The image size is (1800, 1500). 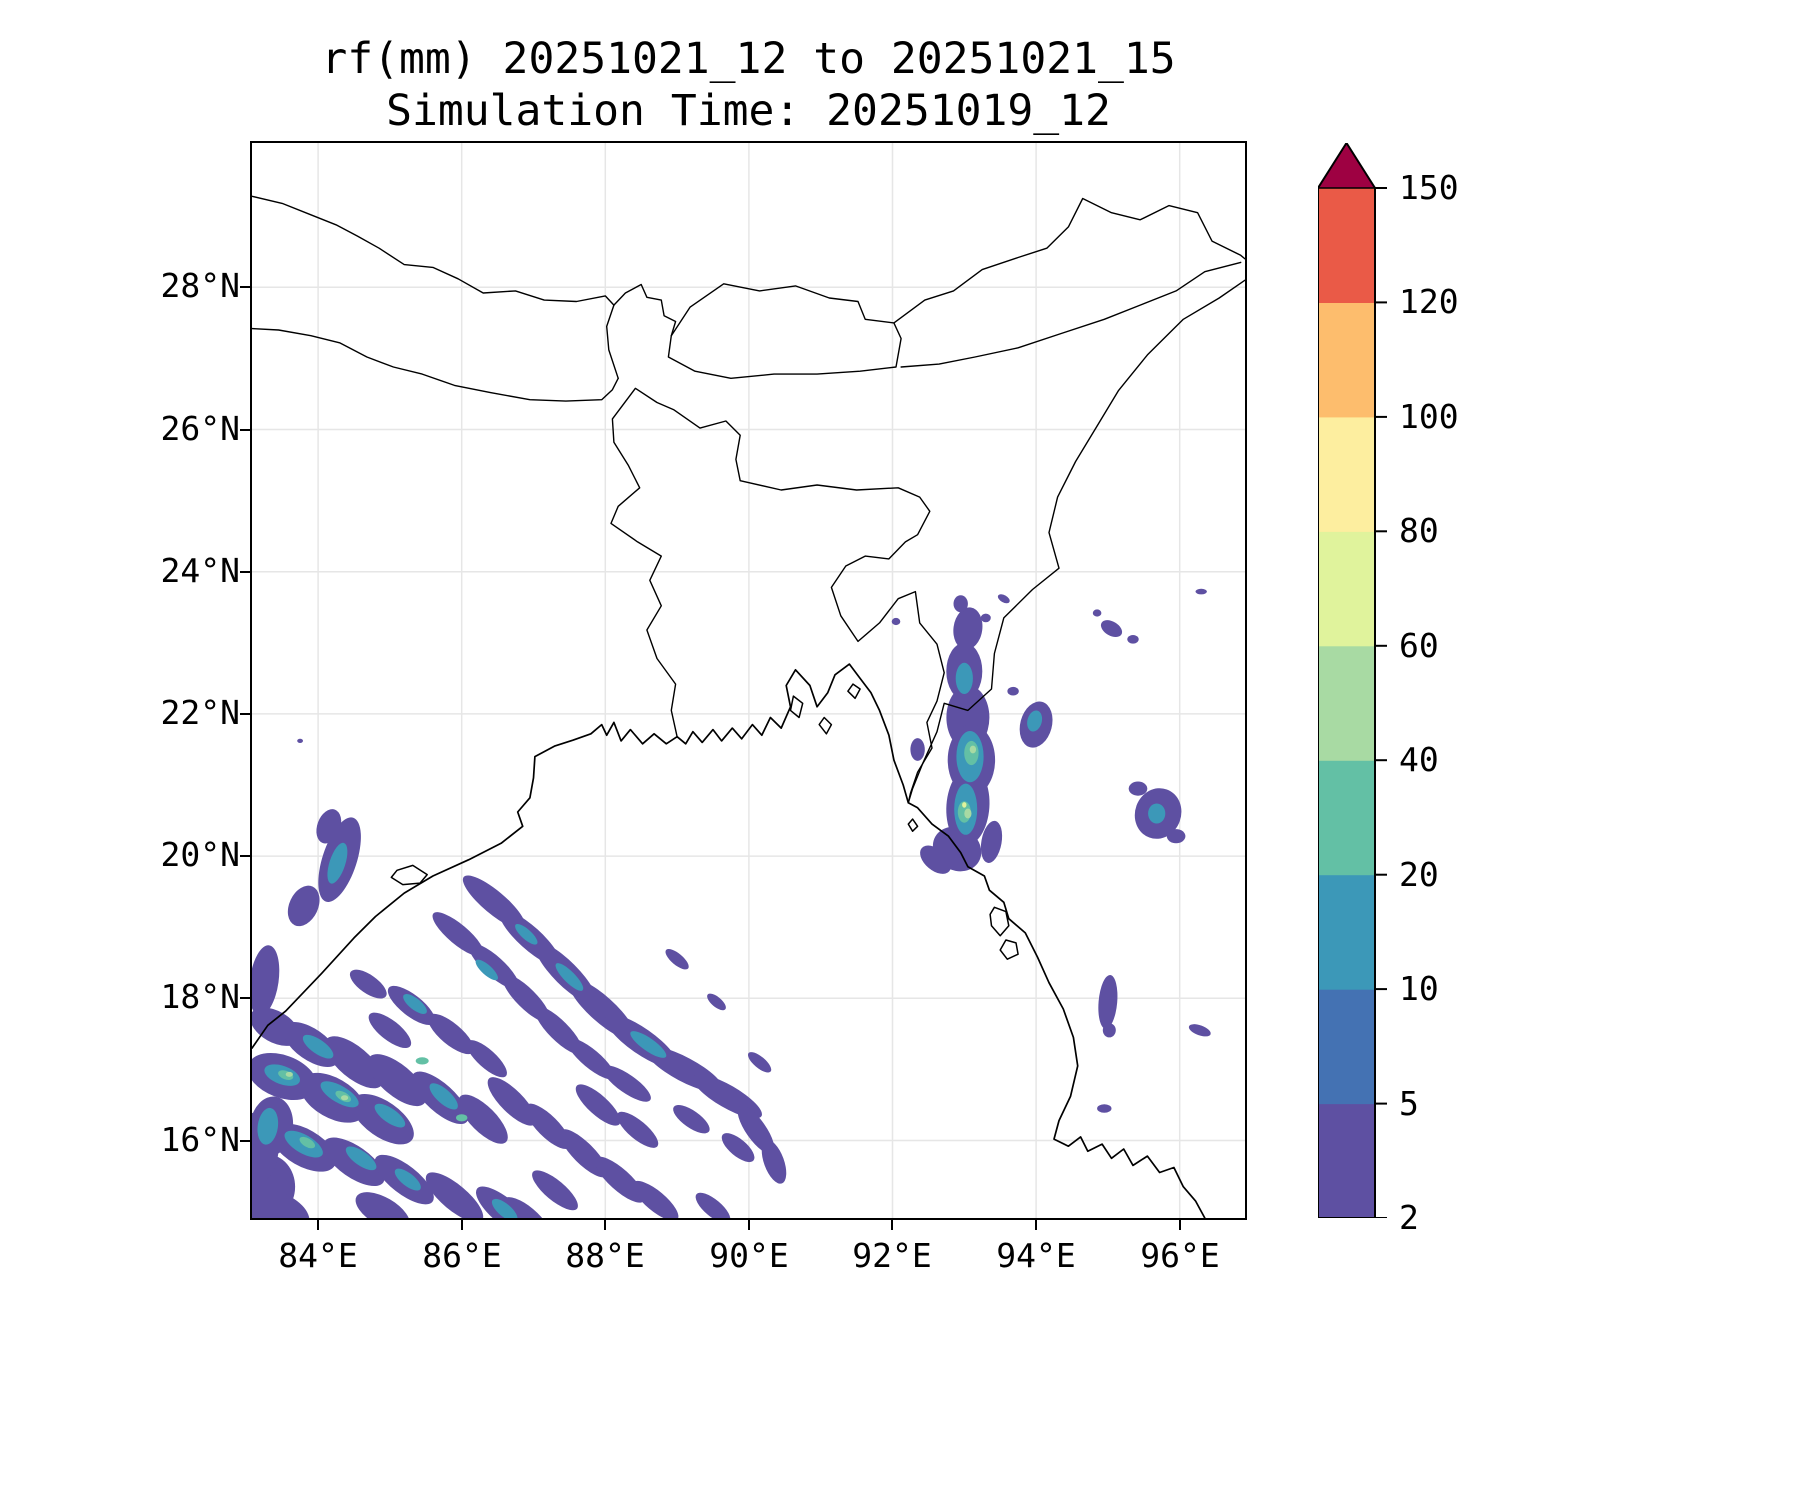 What do you see at coordinates (1469, 750) in the screenshot?
I see `colorbar-labels: 2 5 10 20 40 60 80 100 120 150` at bounding box center [1469, 750].